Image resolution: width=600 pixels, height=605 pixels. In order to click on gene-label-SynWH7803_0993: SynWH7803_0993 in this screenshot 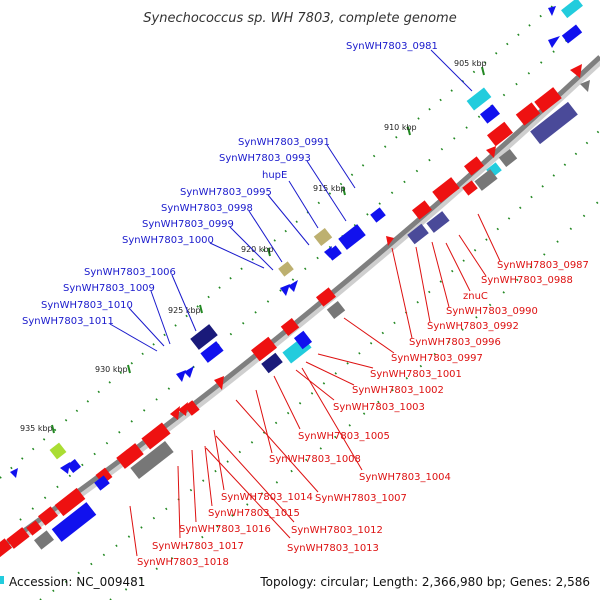, I will do `click(265, 158)`.